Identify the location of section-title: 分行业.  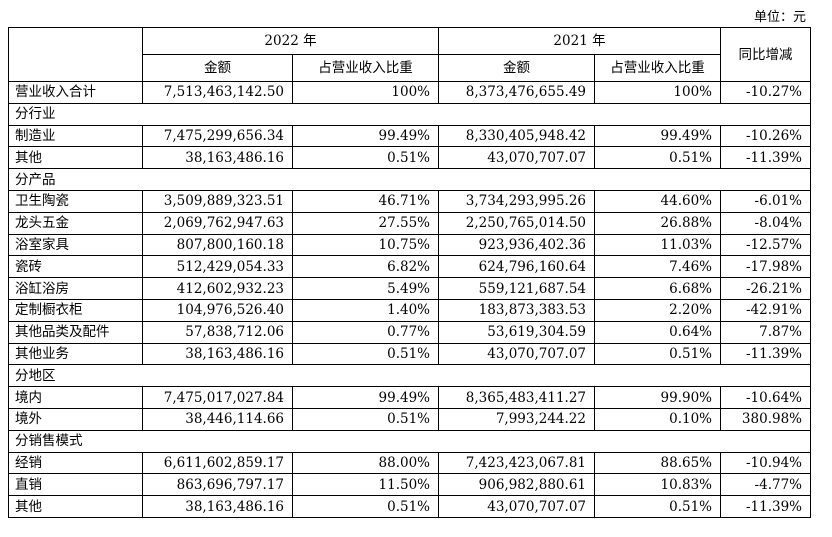
(409, 114).